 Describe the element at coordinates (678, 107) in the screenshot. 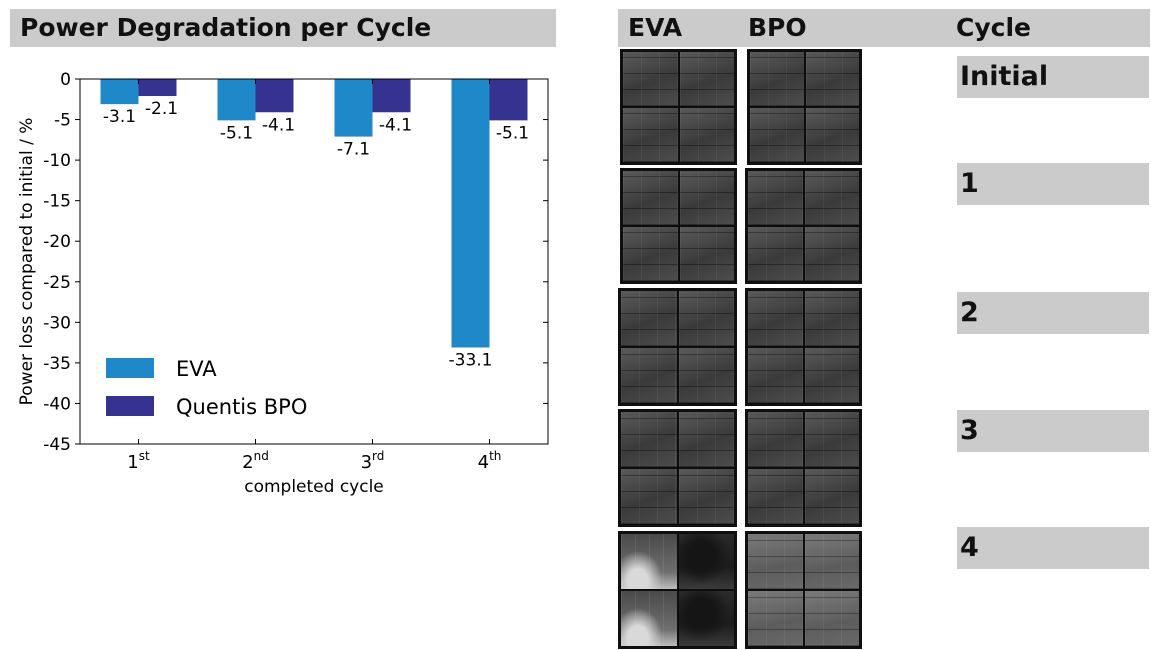

I see `eva-panel-initial` at that location.